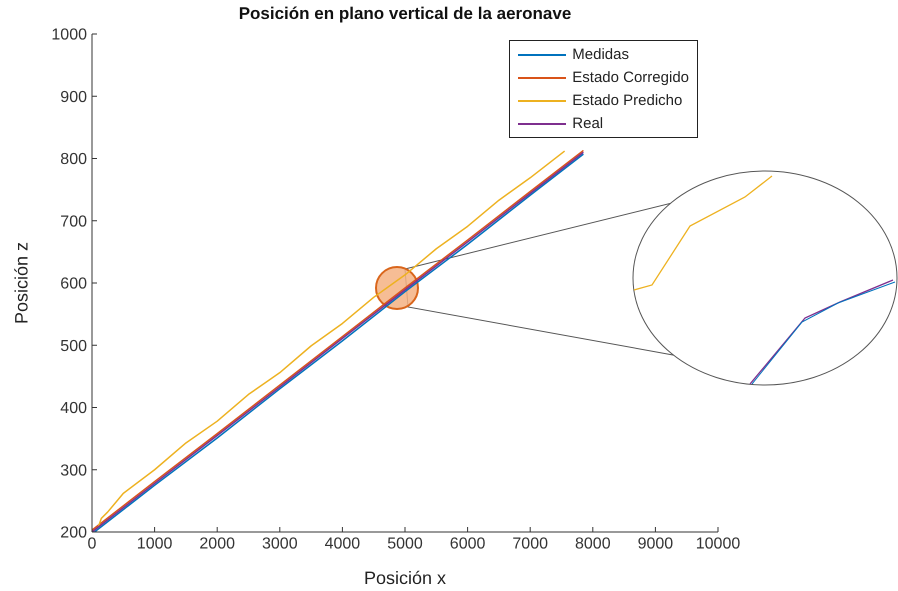  I want to click on y-tick-label: 400, so click(74, 409).